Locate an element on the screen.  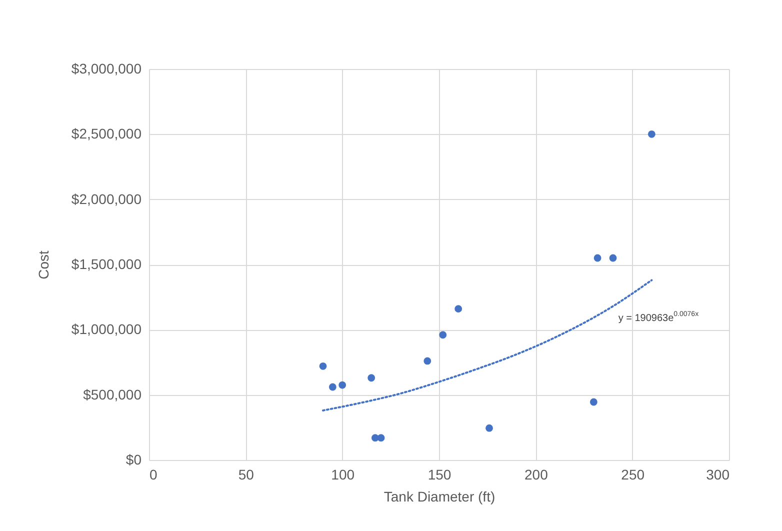
y-tick-label: $0 is located at coordinates (134, 460).